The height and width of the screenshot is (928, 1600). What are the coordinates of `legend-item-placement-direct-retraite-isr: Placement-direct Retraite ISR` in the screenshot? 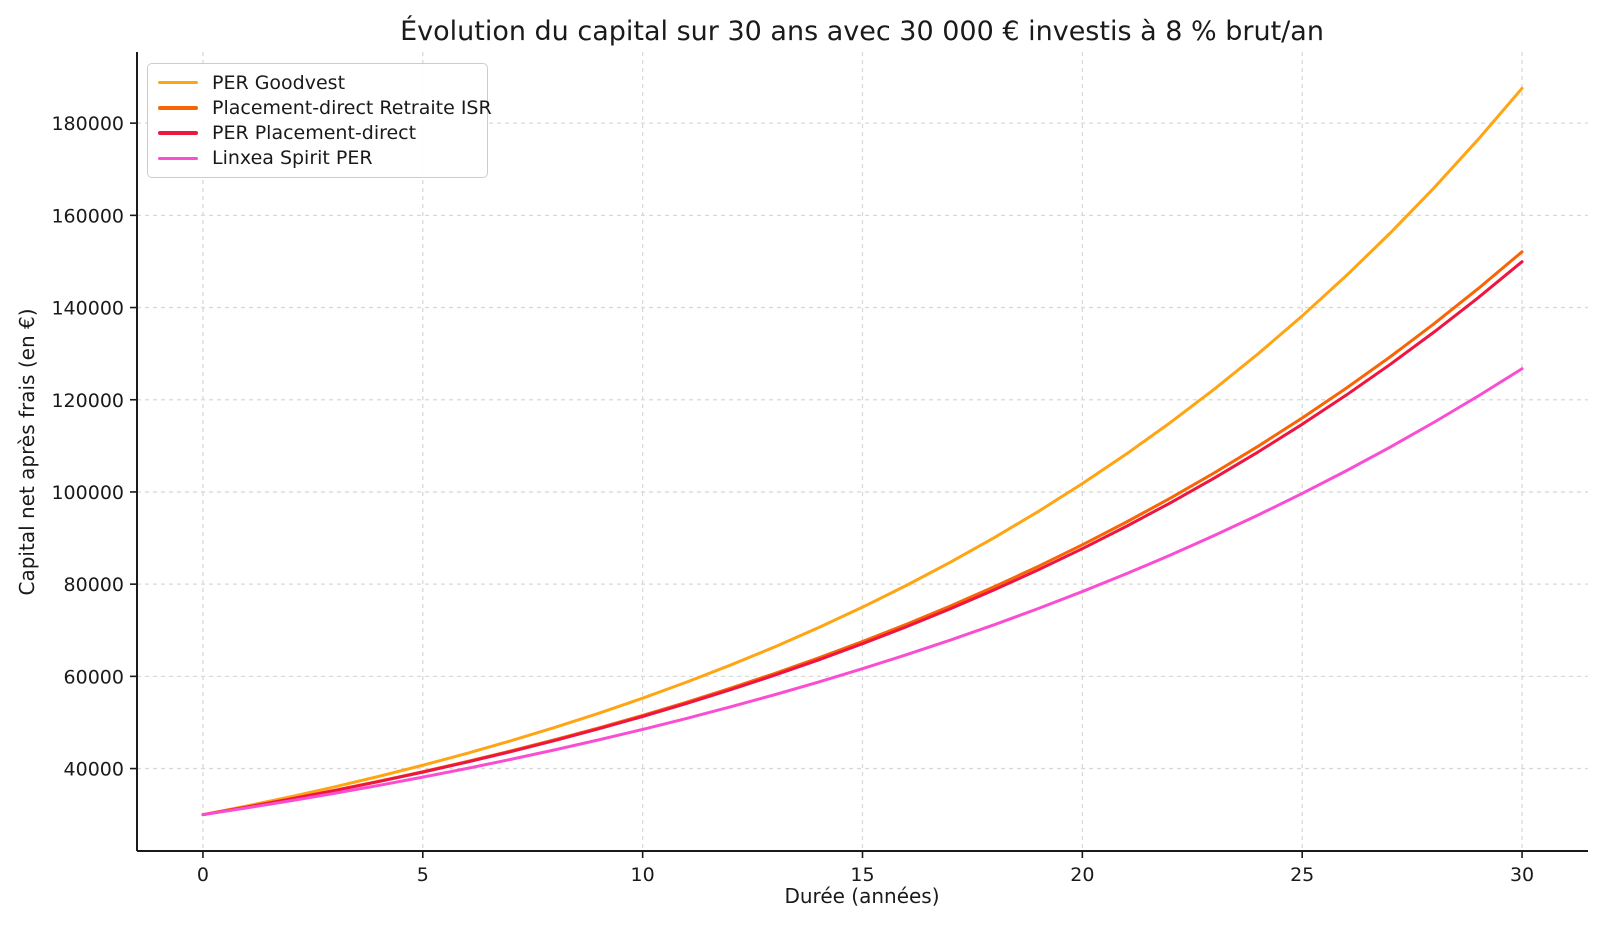 It's located at (325, 107).